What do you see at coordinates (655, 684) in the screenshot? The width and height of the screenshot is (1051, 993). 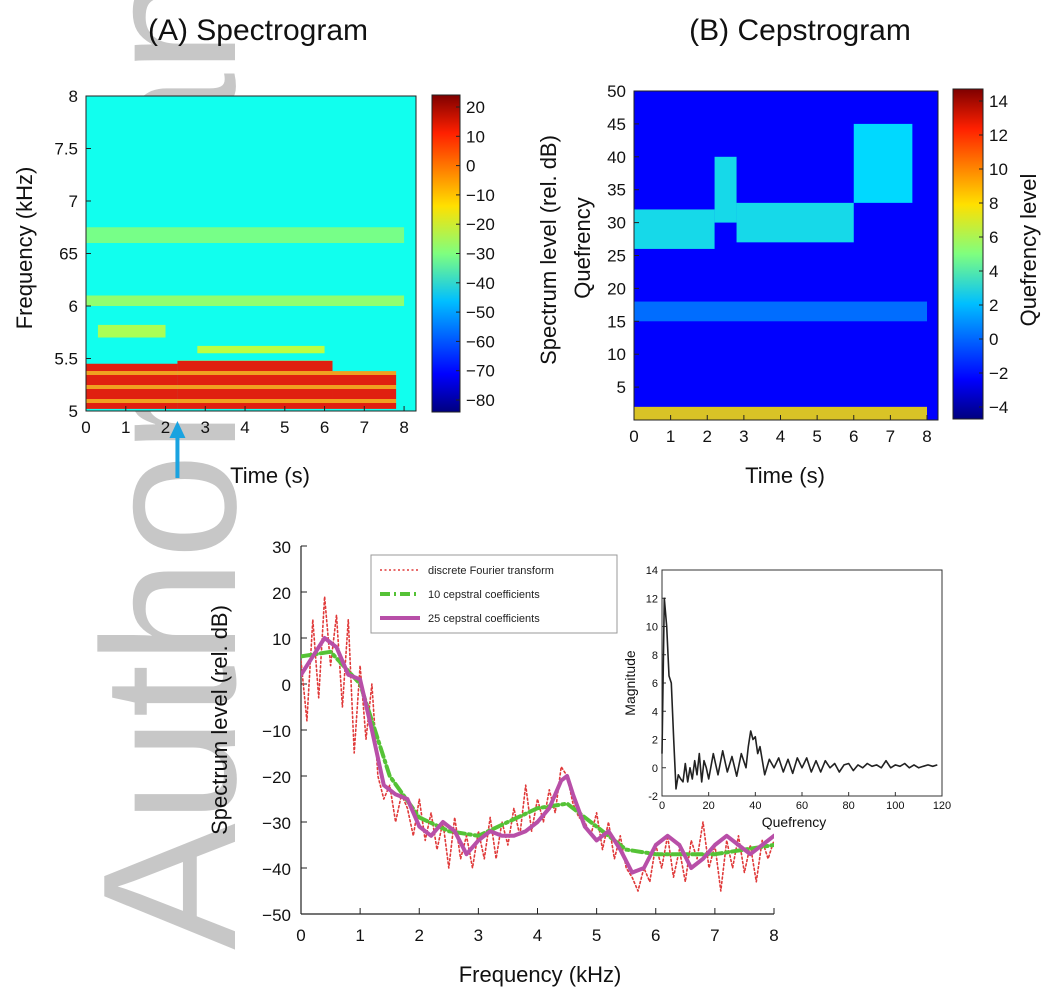 I see `inset-y-tick-label: 6` at bounding box center [655, 684].